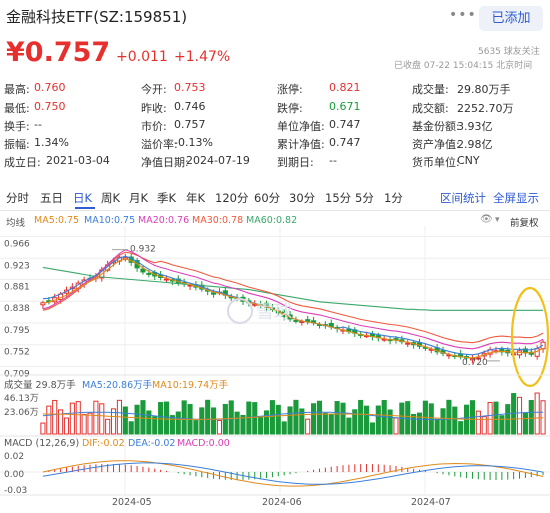 Image resolution: width=550 pixels, height=513 pixels. I want to click on tab-10: 15分, so click(338, 198).